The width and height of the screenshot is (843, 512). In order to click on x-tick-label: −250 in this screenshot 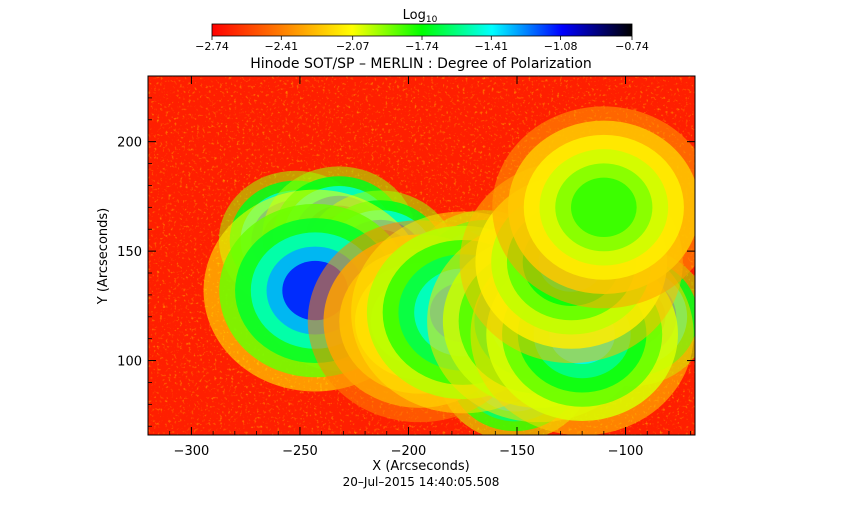, I will do `click(300, 451)`.